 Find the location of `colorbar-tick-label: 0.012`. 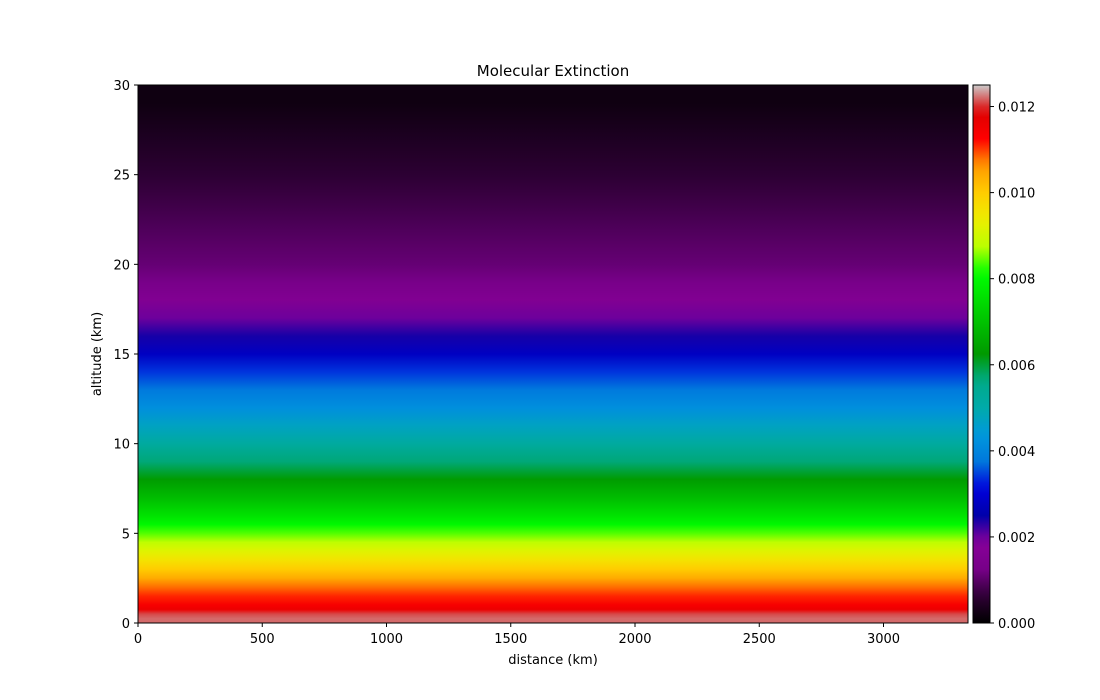

colorbar-tick-label: 0.012 is located at coordinates (1016, 108).